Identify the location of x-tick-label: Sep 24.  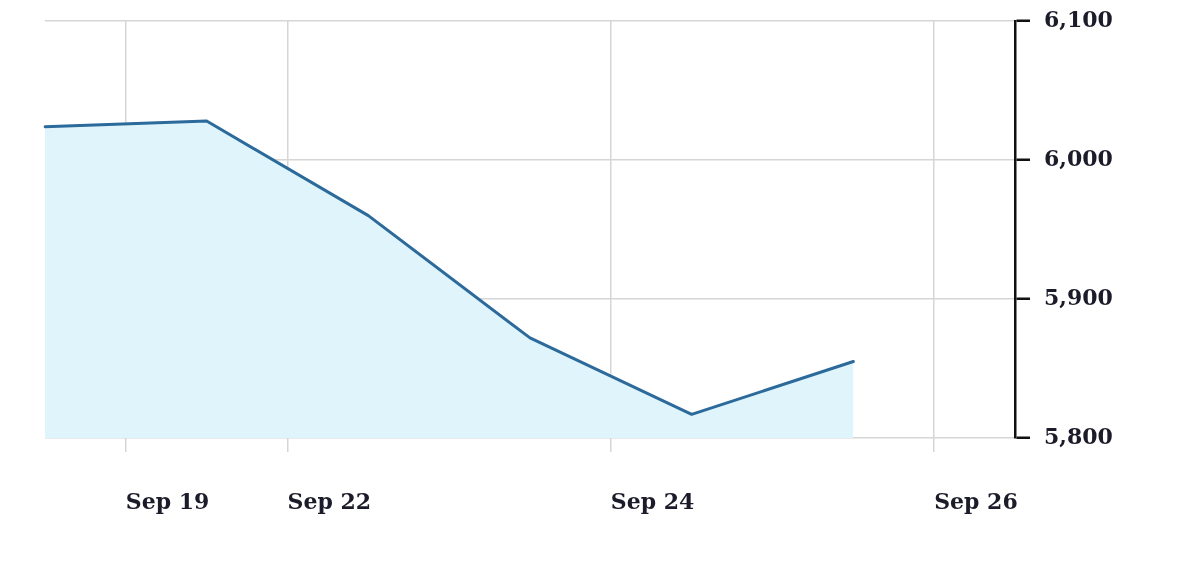
(652, 500).